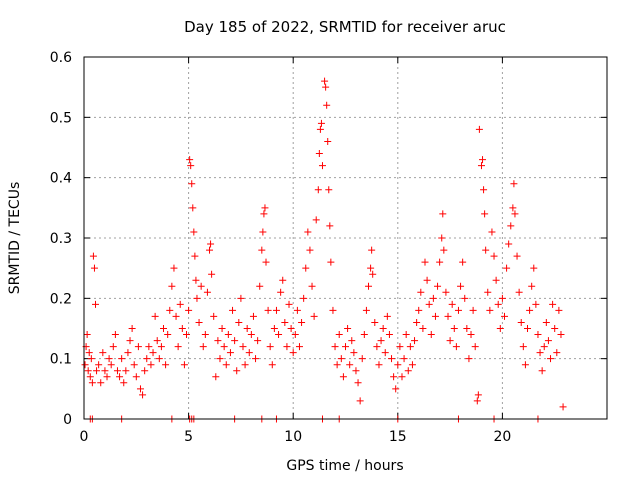 This screenshot has height=480, width=640. I want to click on y-tick-label: 0.5, so click(61, 118).